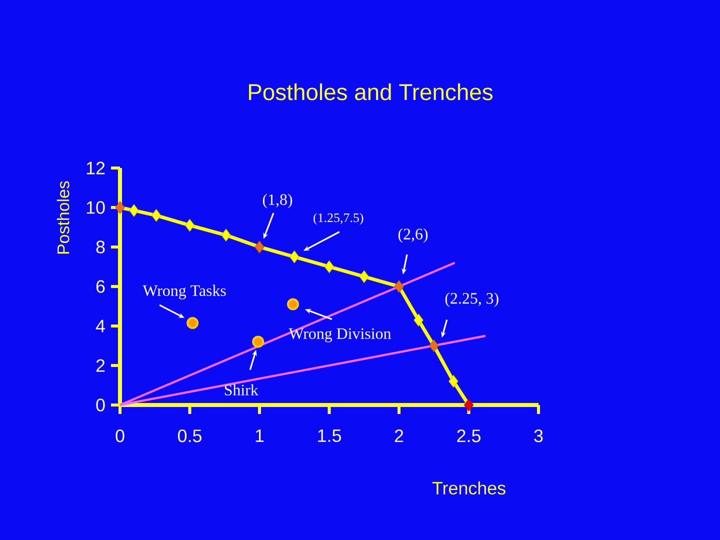  What do you see at coordinates (413, 235) in the screenshot?
I see `annotation: (2,6)` at bounding box center [413, 235].